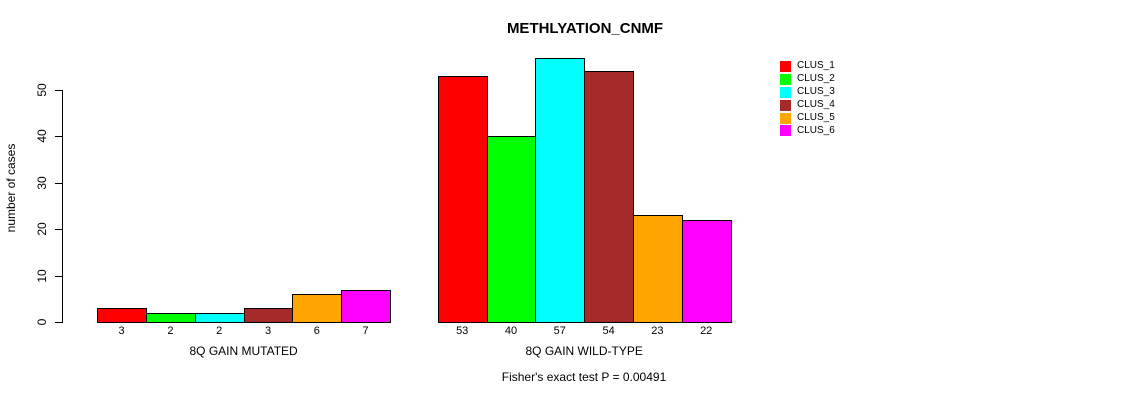 Image resolution: width=1140 pixels, height=400 pixels. I want to click on legend-item: CLUS_1, so click(807, 66).